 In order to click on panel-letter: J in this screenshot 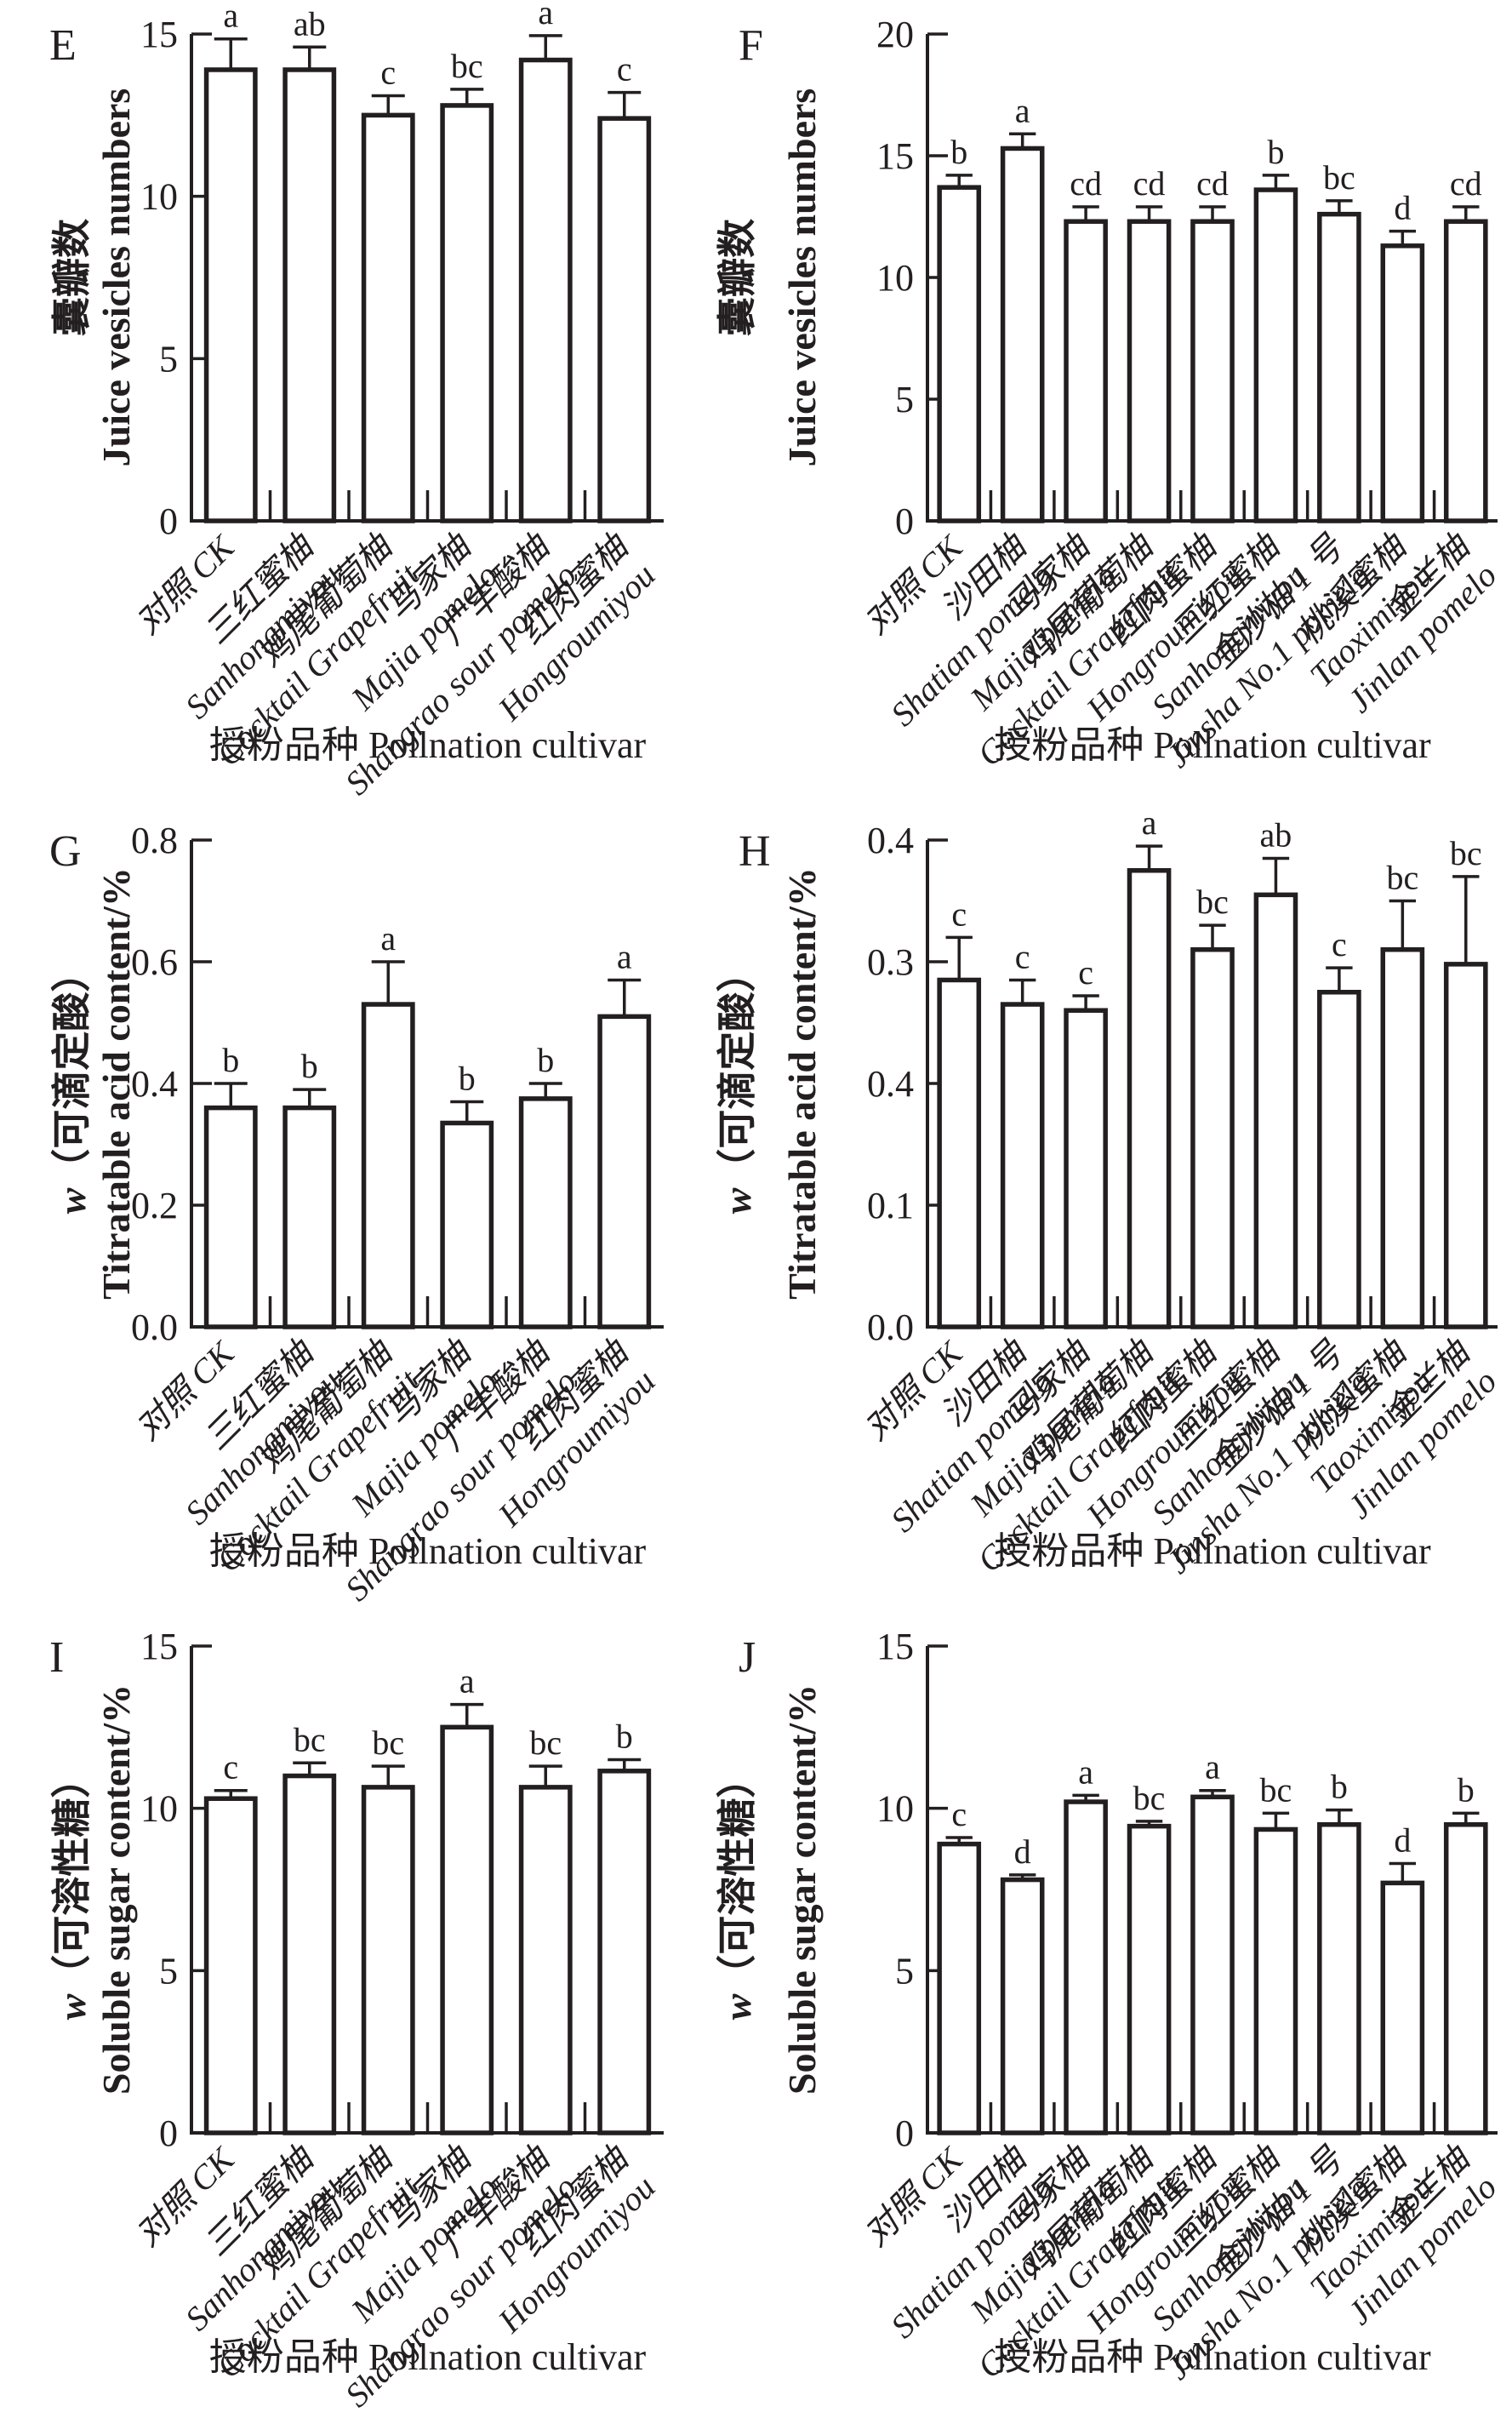, I will do `click(747, 1657)`.